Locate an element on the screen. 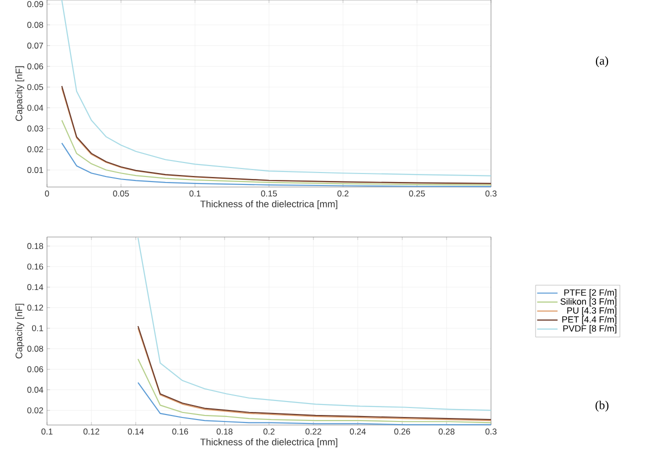 This screenshot has height=457, width=669. y-tick-label: 0.05 is located at coordinates (35, 87).